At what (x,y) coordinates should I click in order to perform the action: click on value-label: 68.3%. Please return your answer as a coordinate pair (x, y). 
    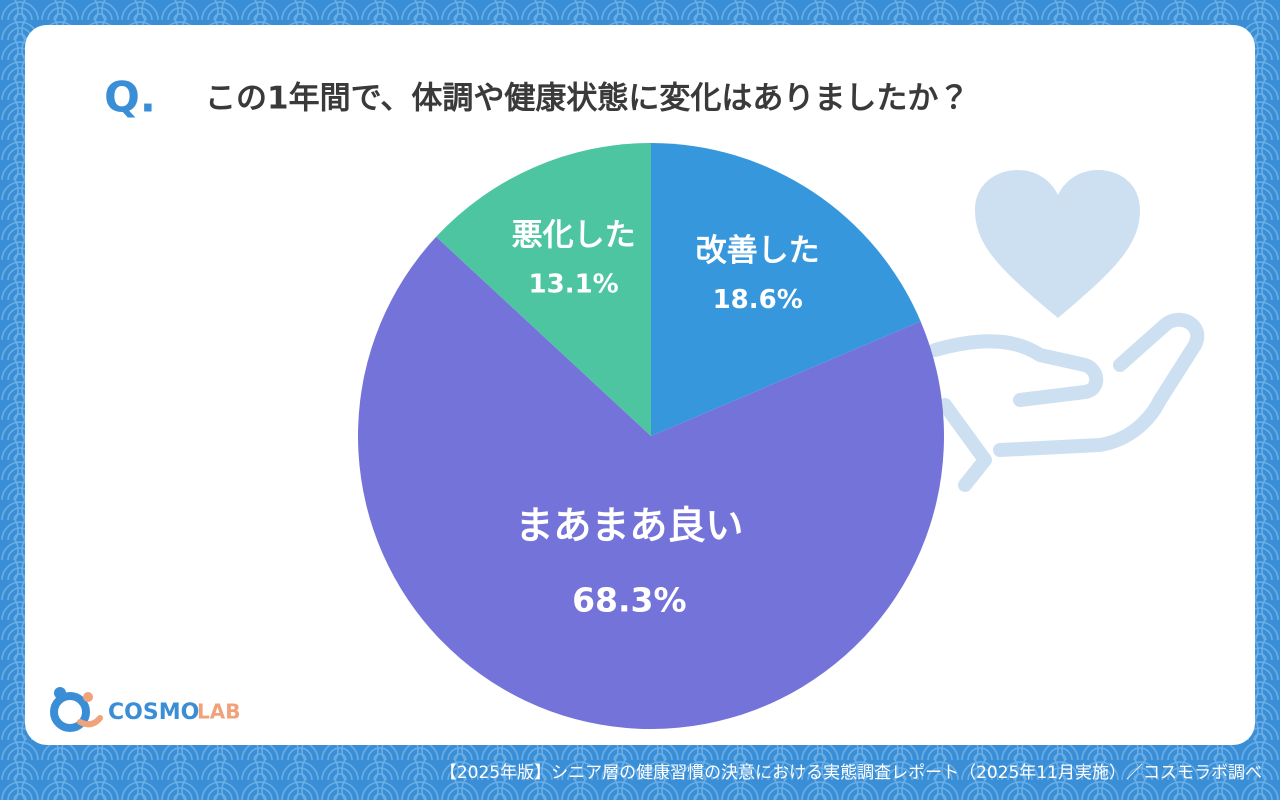
    Looking at the image, I should click on (629, 600).